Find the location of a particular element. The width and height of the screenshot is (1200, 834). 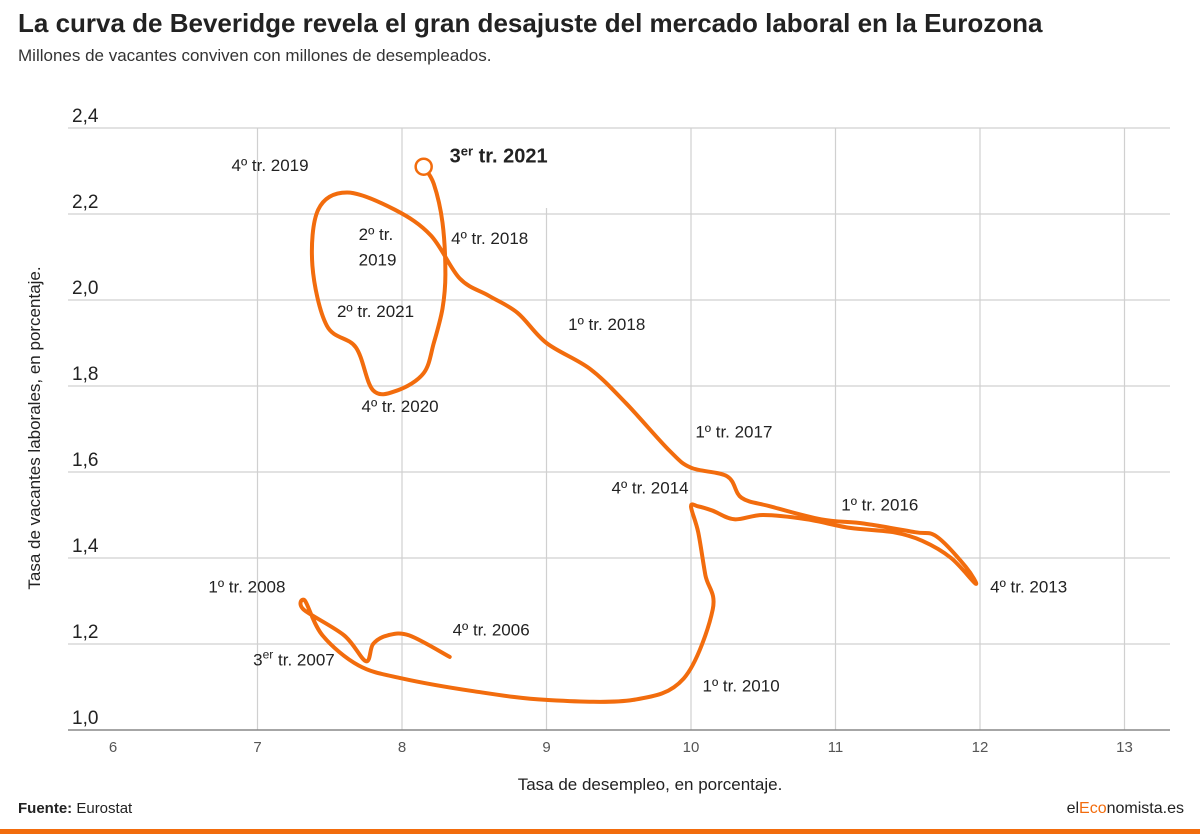

x-axis-title: Tasa de desempleo, en porcentaje. is located at coordinates (650, 784).